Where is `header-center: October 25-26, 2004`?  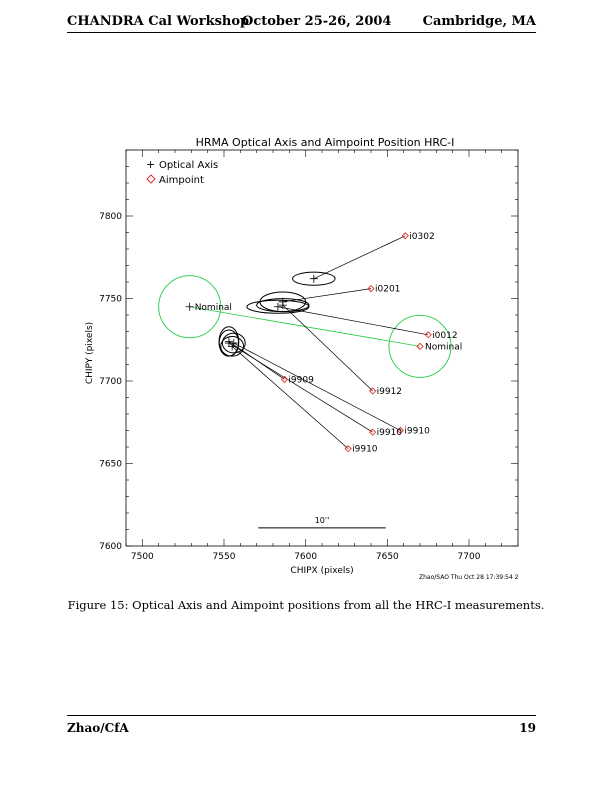 header-center: October 25-26, 2004 is located at coordinates (317, 21).